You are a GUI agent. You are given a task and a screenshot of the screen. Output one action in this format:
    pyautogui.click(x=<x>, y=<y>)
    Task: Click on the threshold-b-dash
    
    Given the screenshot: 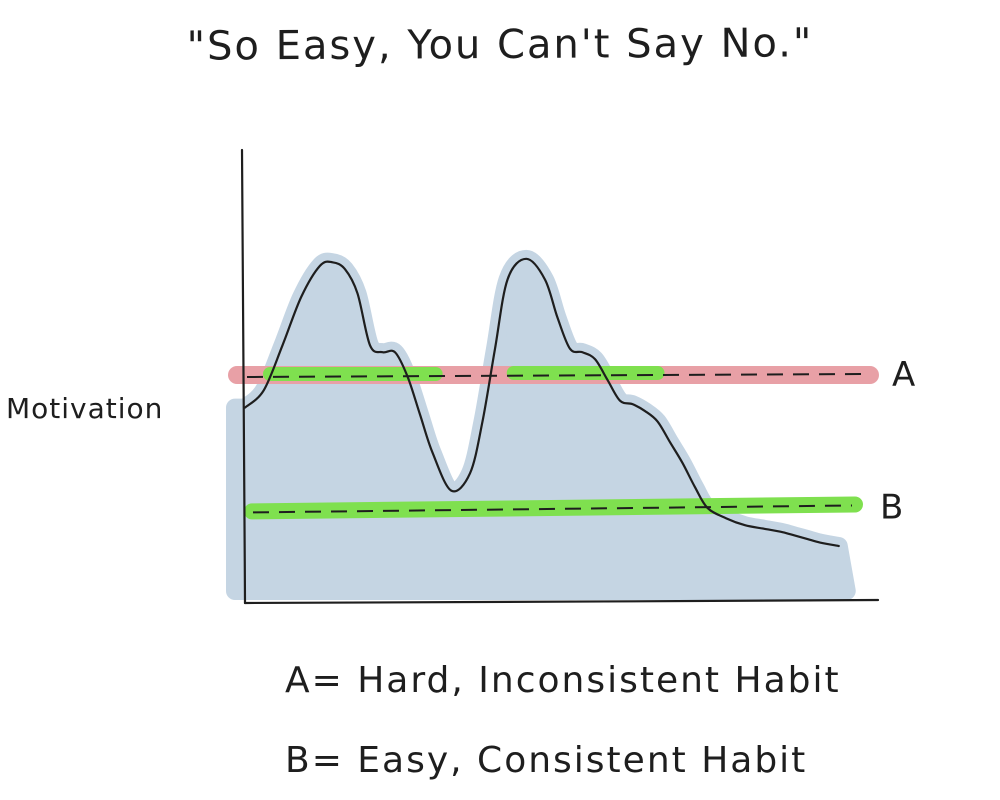 What is the action you would take?
    pyautogui.click(x=552, y=509)
    